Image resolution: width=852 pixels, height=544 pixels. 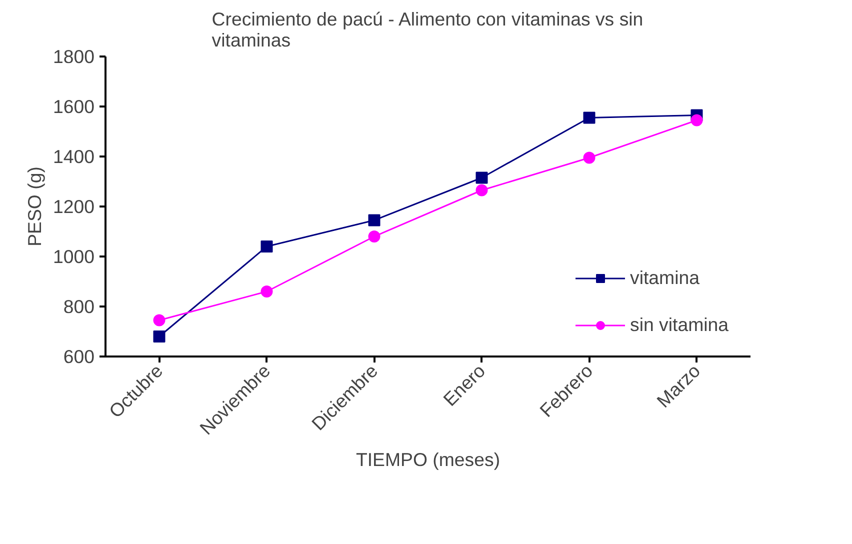 I want to click on x-axis-title: TIEMPO (meses), so click(x=428, y=459).